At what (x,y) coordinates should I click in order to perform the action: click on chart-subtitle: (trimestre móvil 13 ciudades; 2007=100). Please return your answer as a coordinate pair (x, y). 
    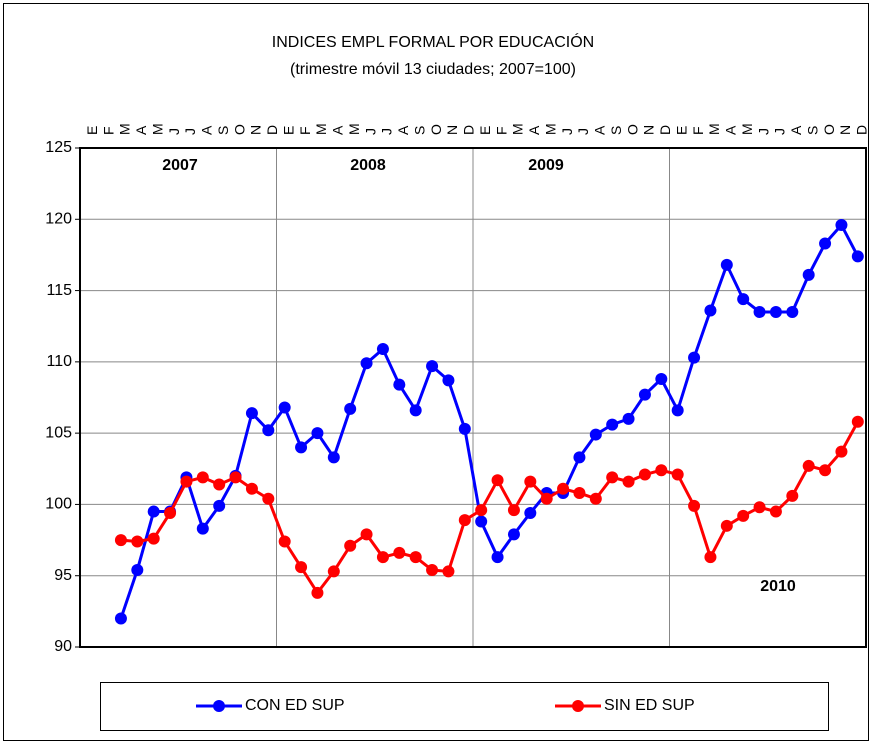
    Looking at the image, I should click on (433, 69).